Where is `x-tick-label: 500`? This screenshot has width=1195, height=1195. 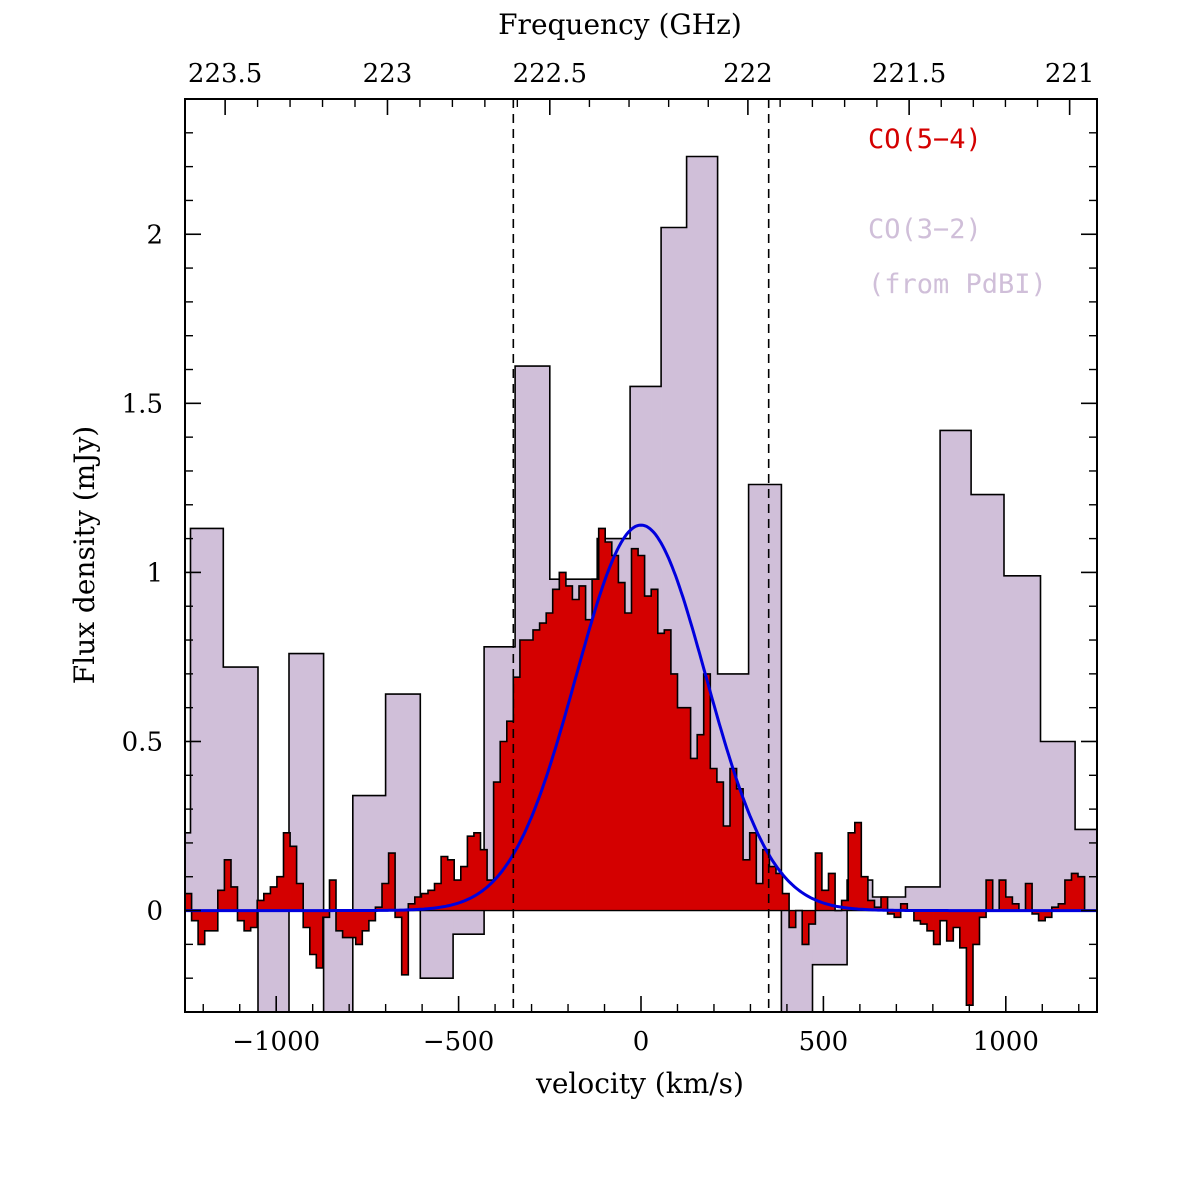 x-tick-label: 500 is located at coordinates (824, 1042).